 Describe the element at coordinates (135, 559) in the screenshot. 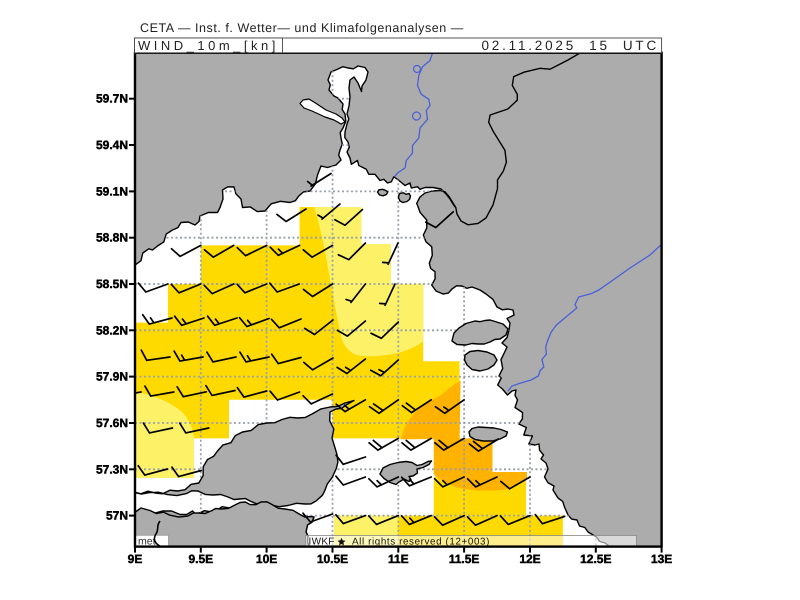

I see `svg-text: 9E` at that location.